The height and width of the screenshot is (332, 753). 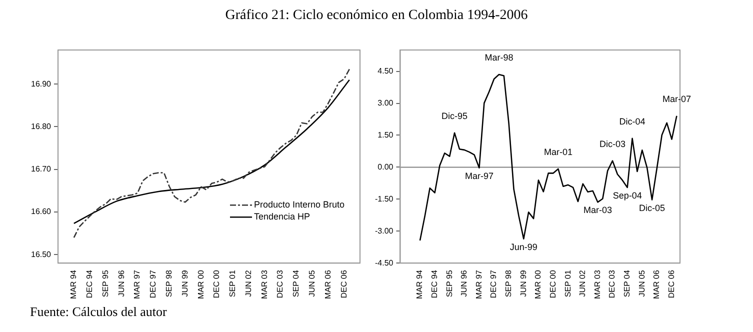 I want to click on y-tick-label: -1.50, so click(x=384, y=199).